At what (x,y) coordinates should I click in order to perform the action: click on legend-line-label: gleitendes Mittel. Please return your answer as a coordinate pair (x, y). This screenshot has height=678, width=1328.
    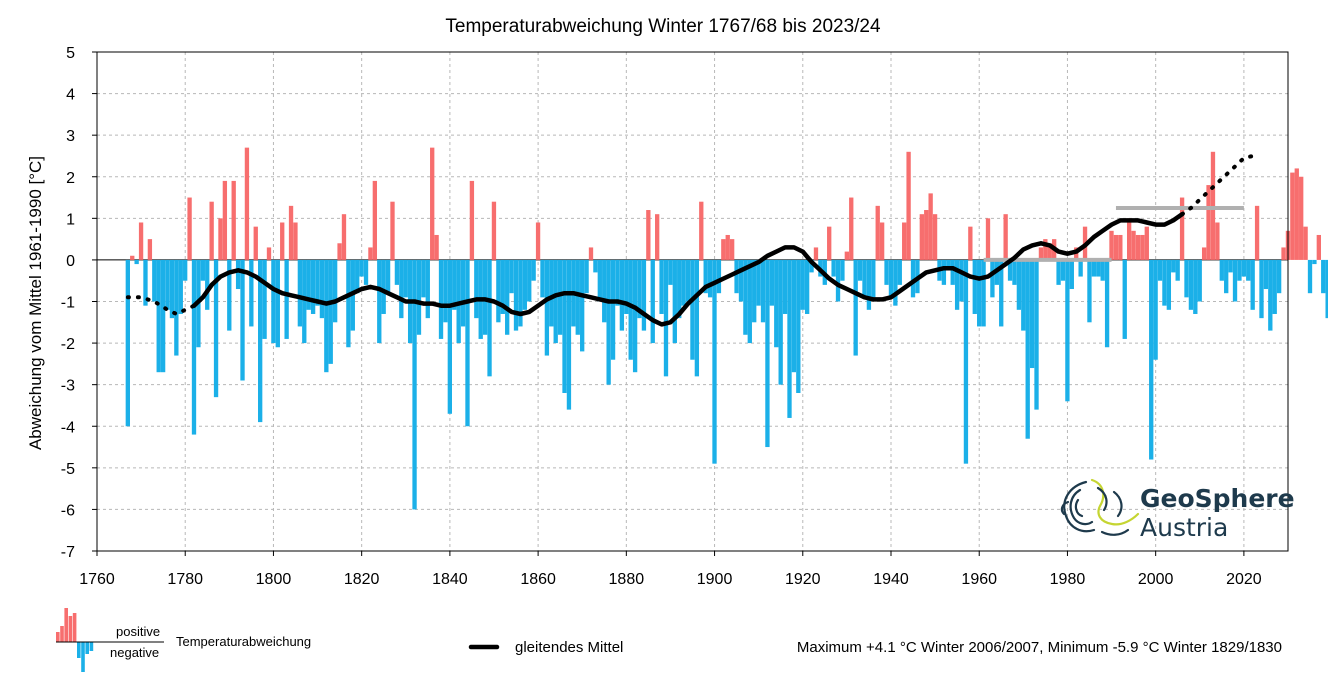
    Looking at the image, I should click on (569, 647).